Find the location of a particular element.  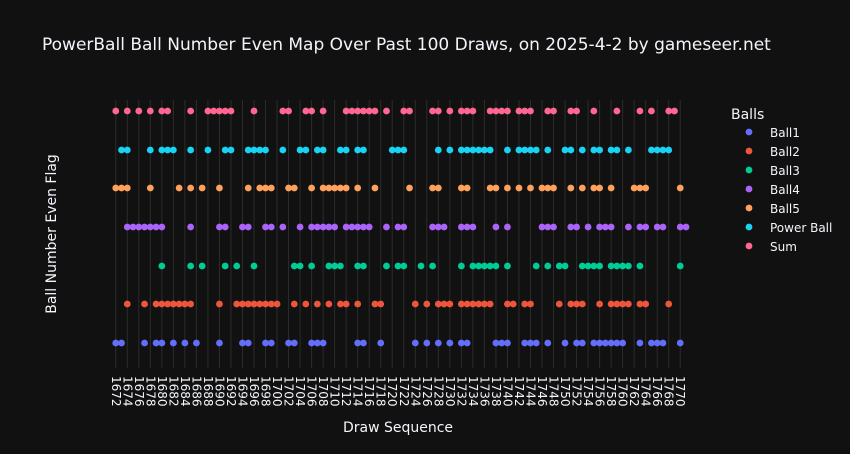

legend-label: Ball2 is located at coordinates (785, 152).